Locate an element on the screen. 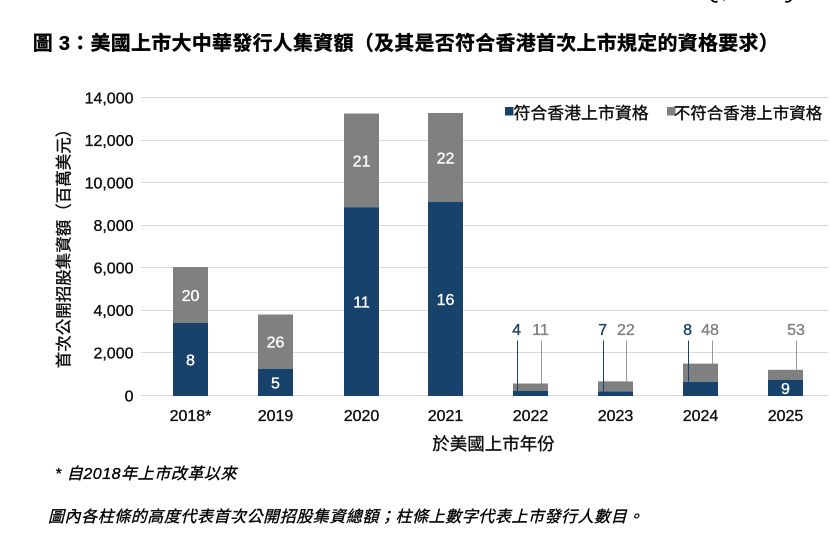 The image size is (830, 534). svg-text: 53 is located at coordinates (796, 330).